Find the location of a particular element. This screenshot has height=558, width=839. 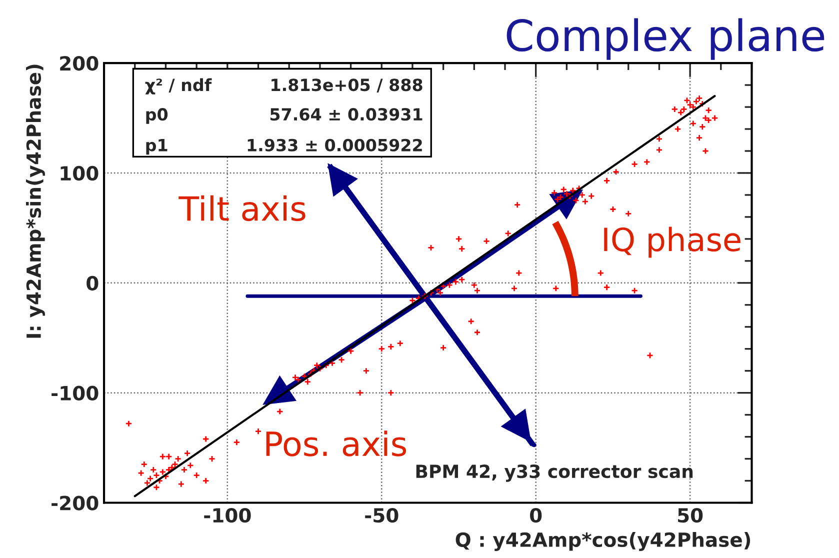

annotation: 1.933 ± 0.0005922 is located at coordinates (335, 145).